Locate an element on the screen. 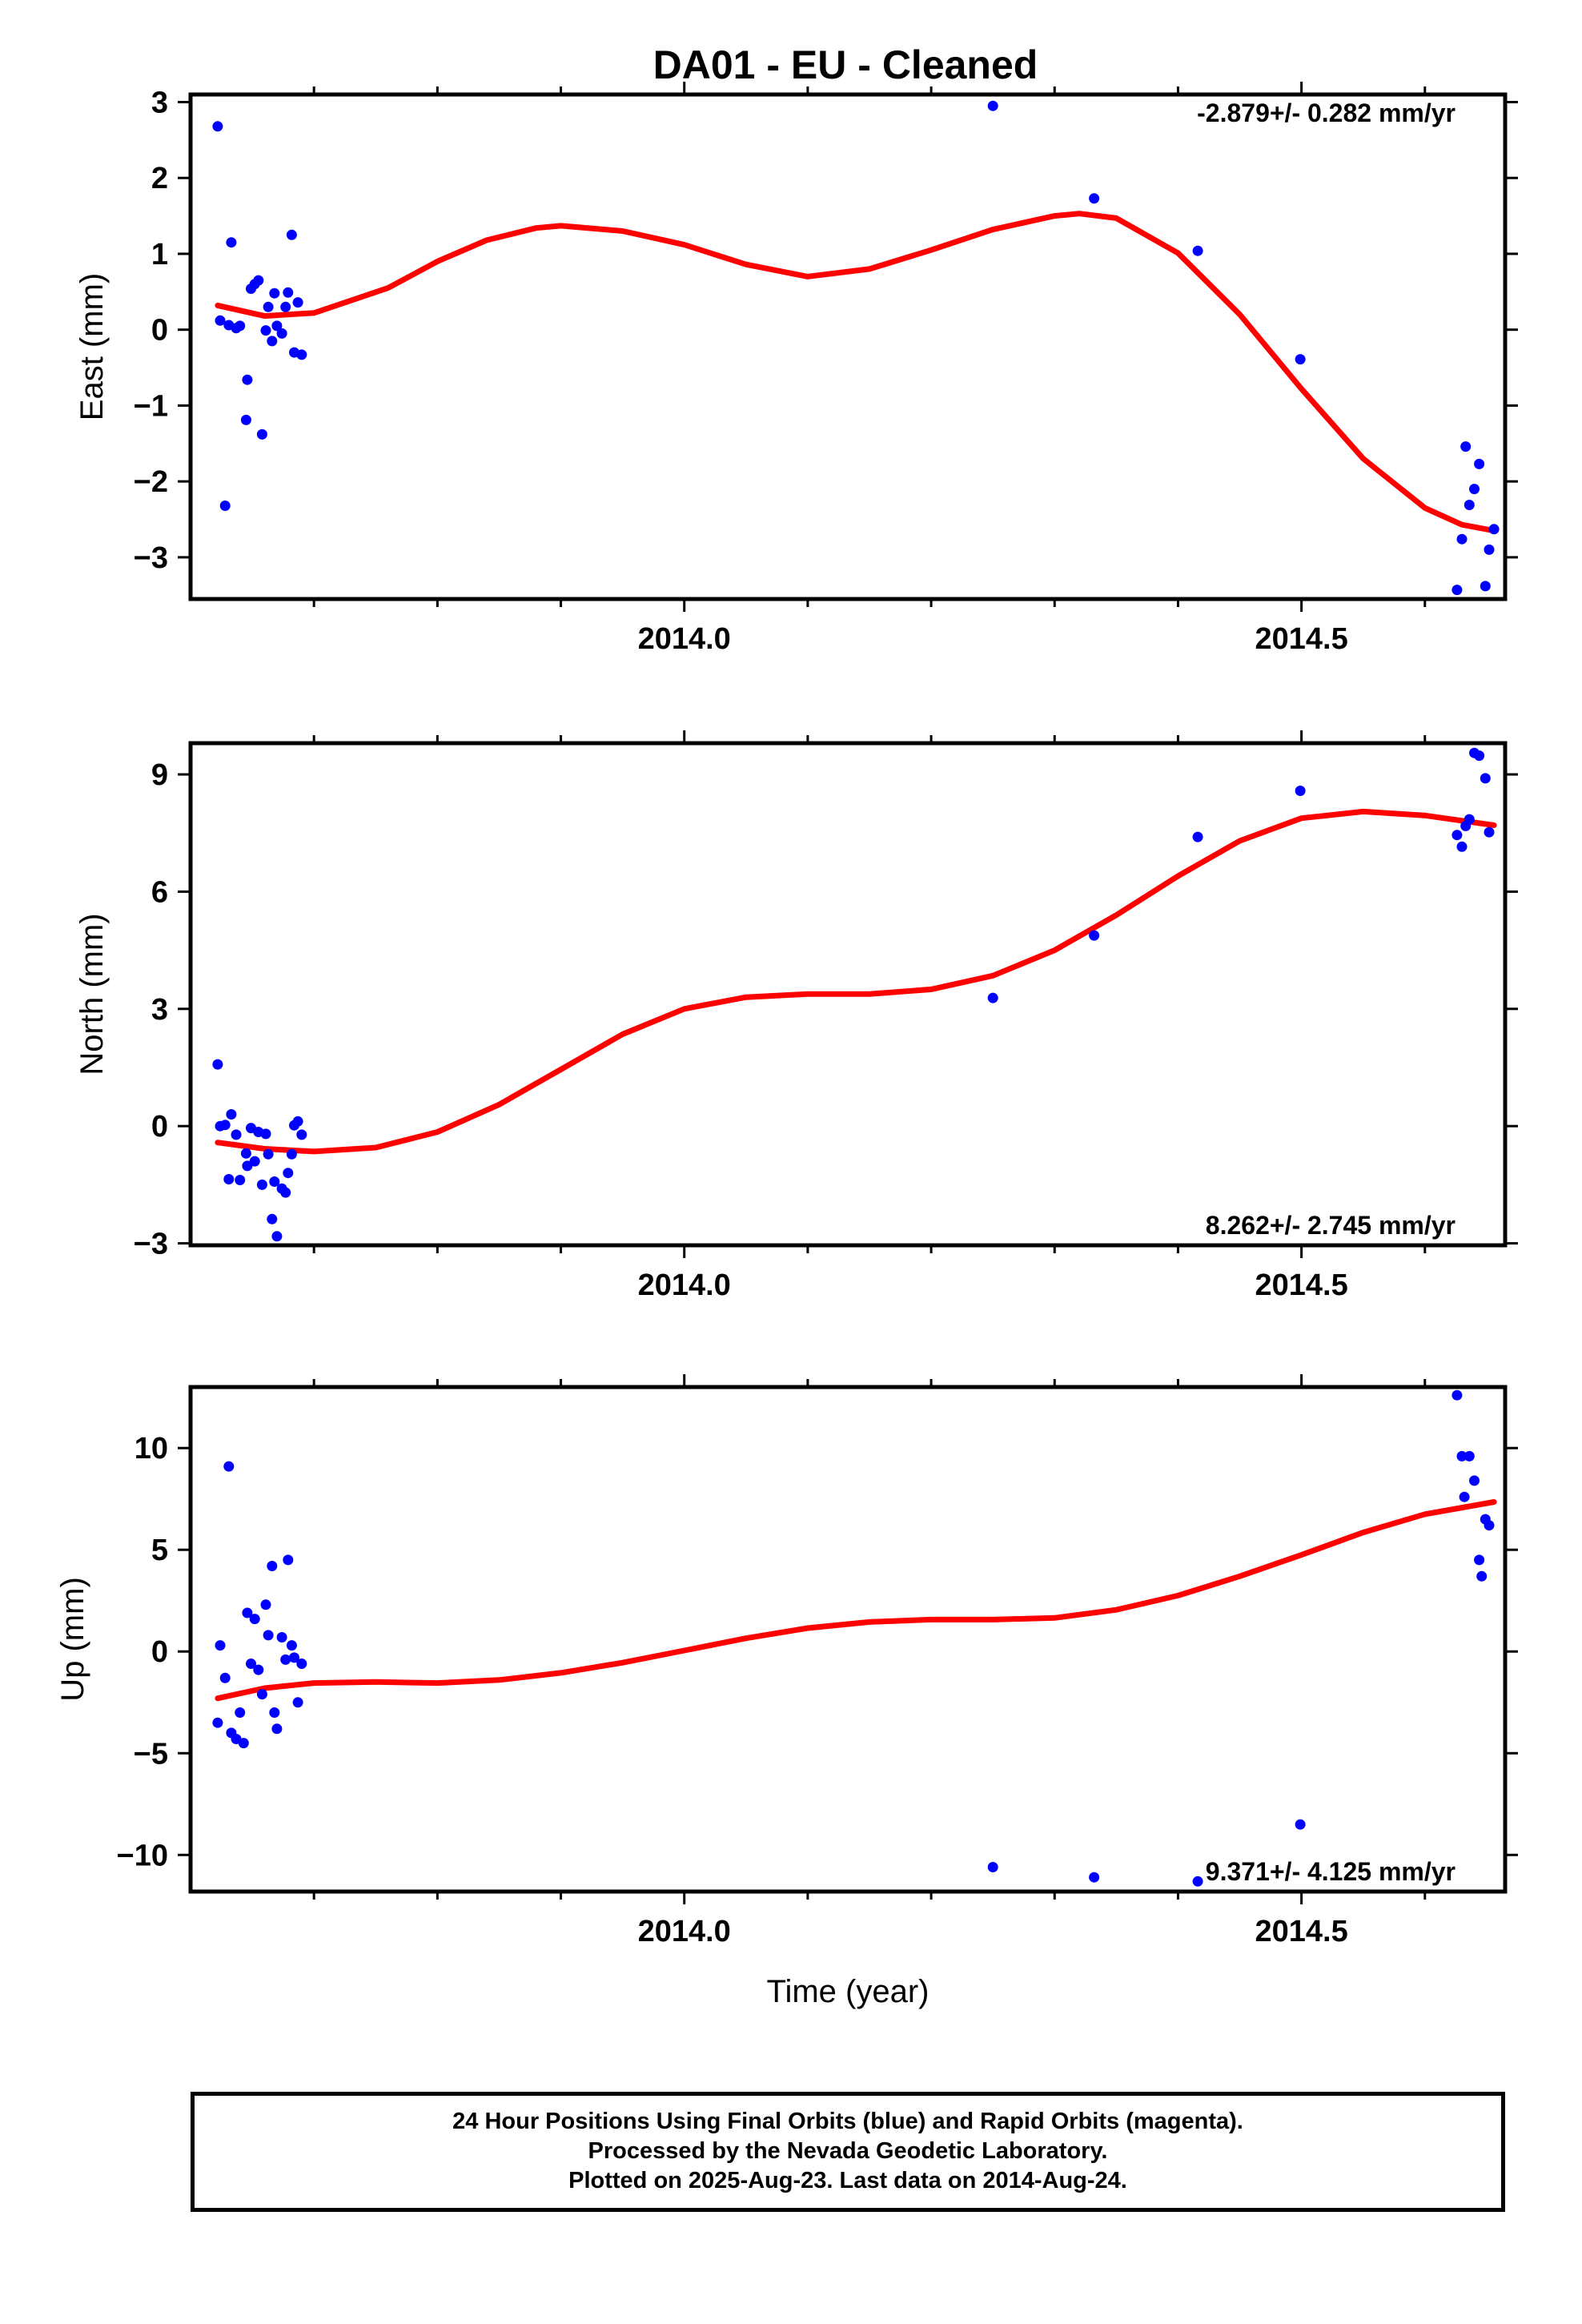  chart-title: DA01 - EU - Cleaned is located at coordinates (846, 64).